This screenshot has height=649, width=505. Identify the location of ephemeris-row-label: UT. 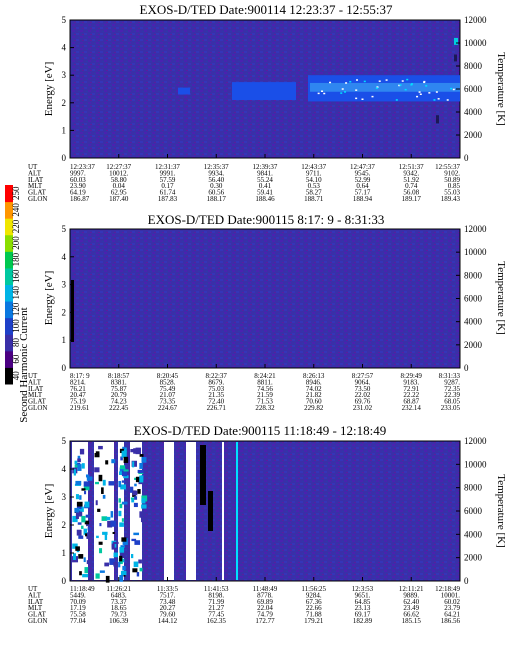
(33, 589).